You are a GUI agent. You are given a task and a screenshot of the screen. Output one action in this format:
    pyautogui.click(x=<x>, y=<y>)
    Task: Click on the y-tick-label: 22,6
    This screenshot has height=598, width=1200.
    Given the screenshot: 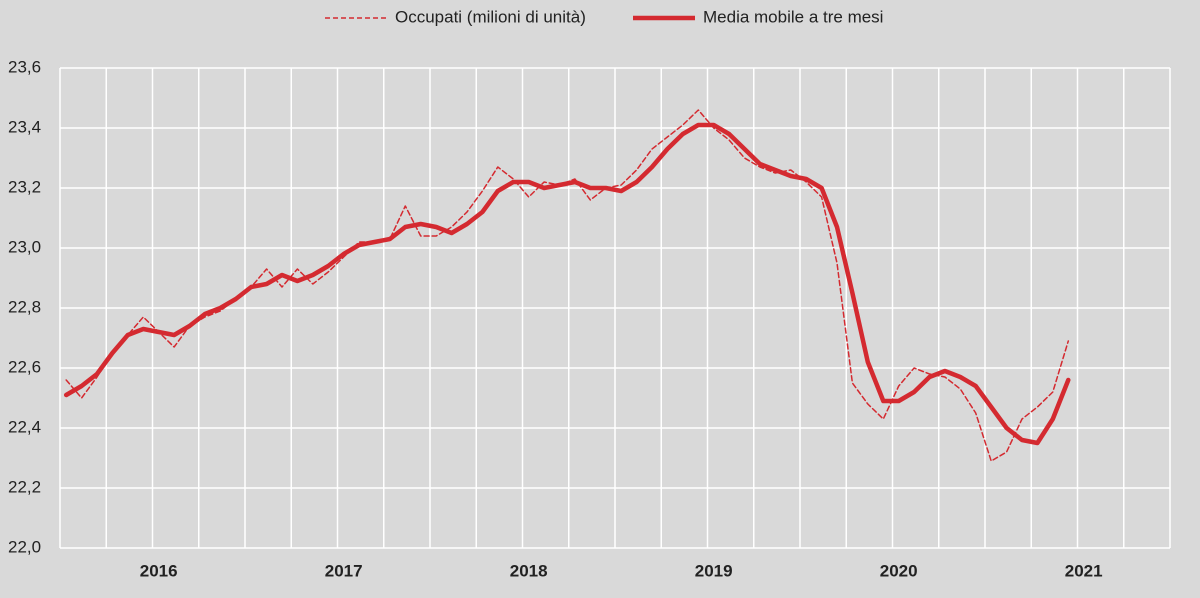 What is the action you would take?
    pyautogui.click(x=24, y=366)
    